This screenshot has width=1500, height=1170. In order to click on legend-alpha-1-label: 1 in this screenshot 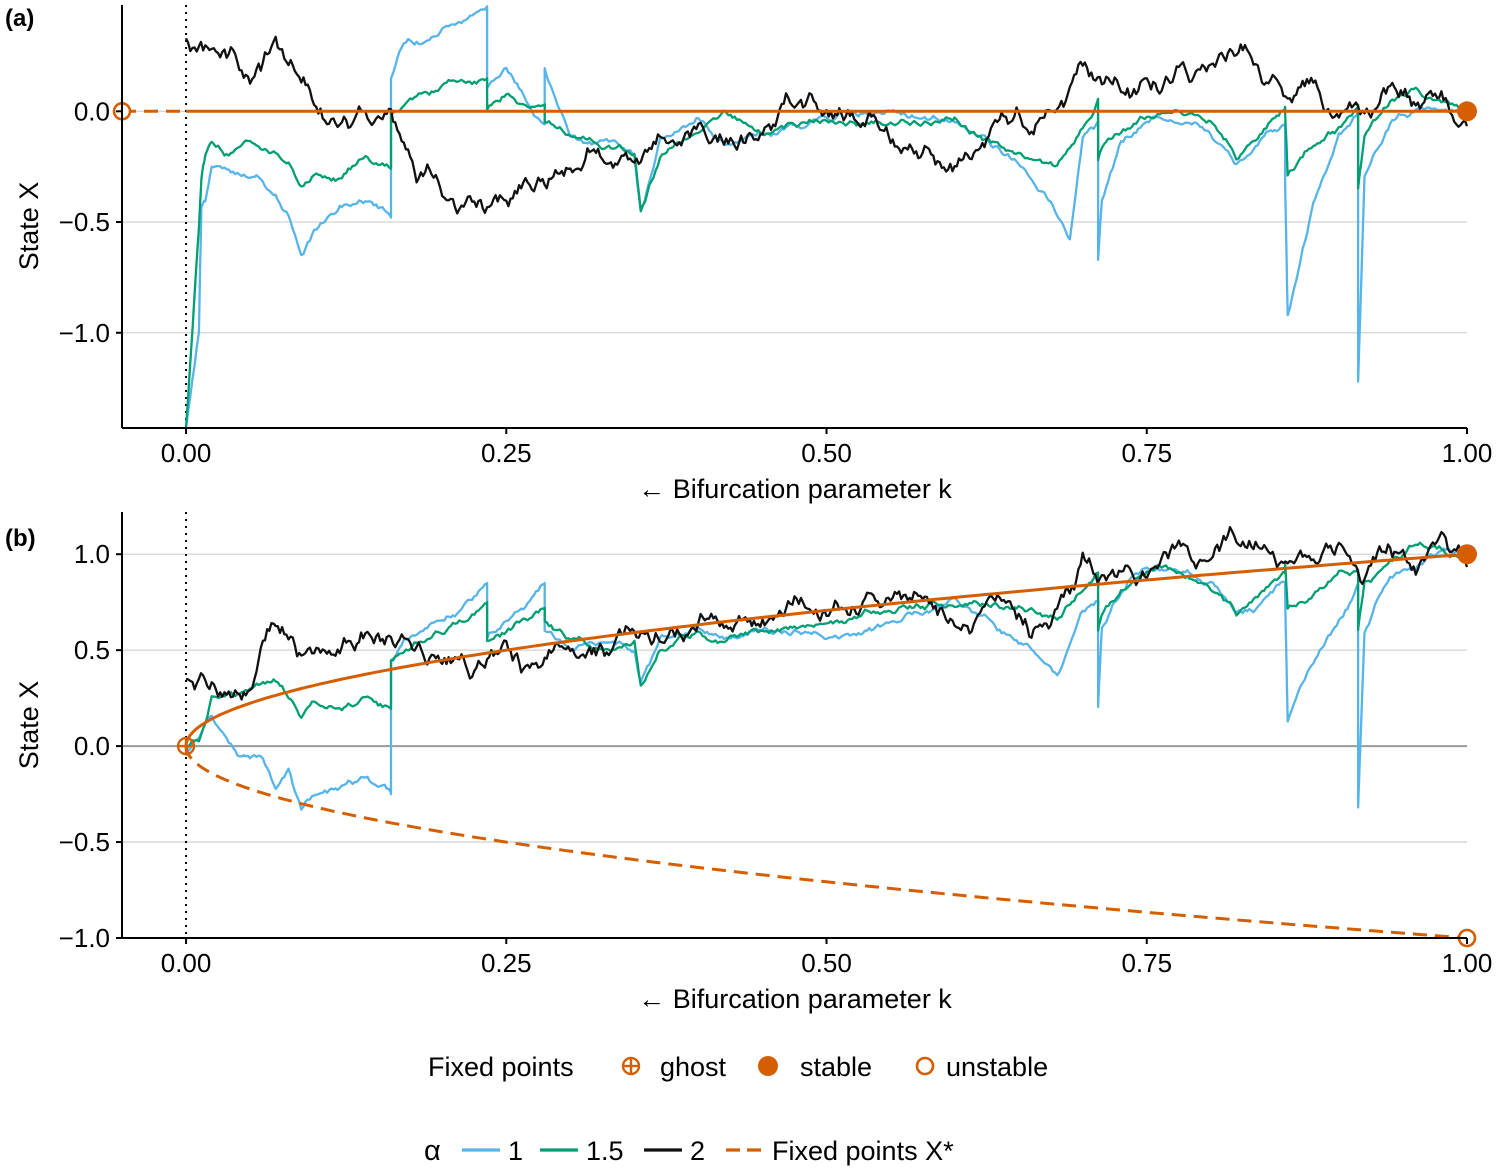, I will do `click(515, 1151)`.